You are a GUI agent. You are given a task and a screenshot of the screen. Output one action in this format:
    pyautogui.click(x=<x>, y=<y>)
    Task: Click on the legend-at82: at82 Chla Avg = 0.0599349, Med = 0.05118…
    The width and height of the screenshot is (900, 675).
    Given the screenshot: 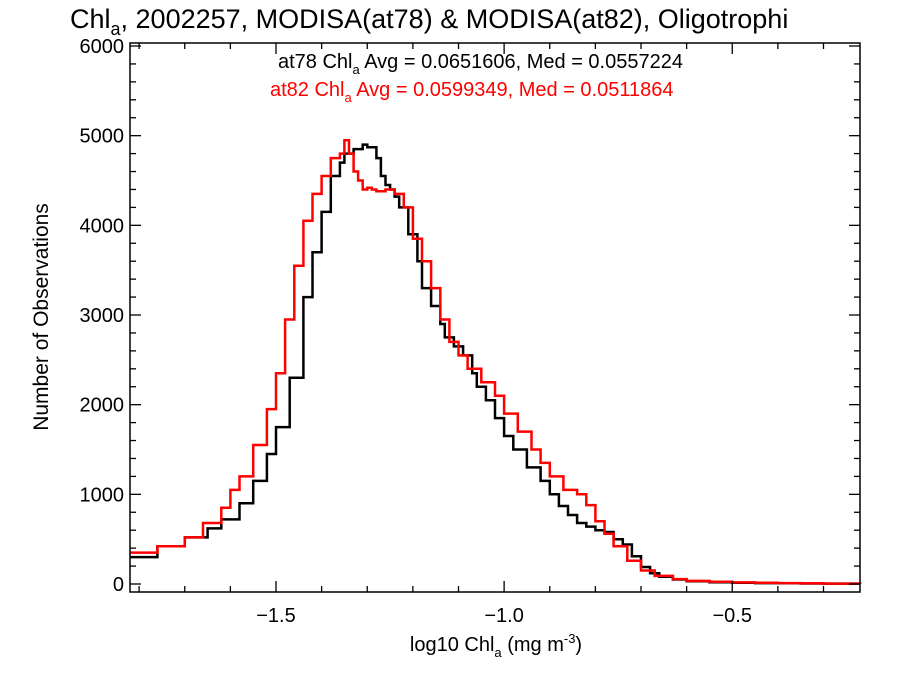 What is the action you would take?
    pyautogui.click(x=472, y=92)
    